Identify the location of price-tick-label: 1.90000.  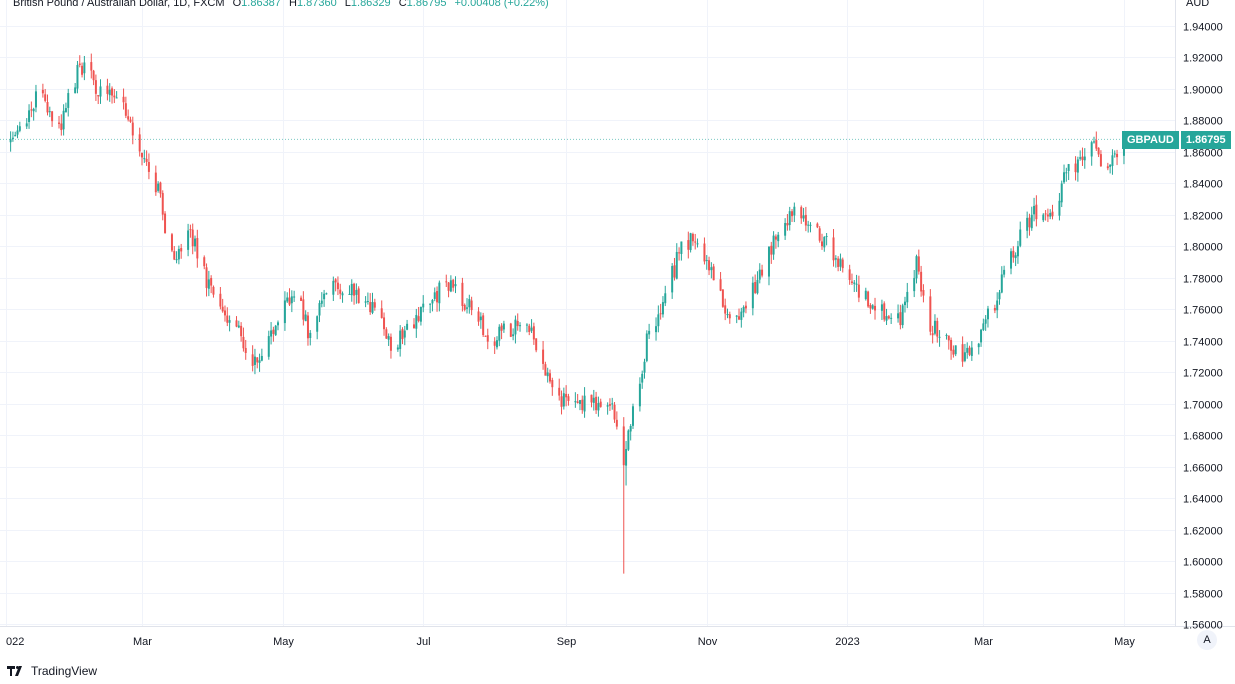
(1203, 91).